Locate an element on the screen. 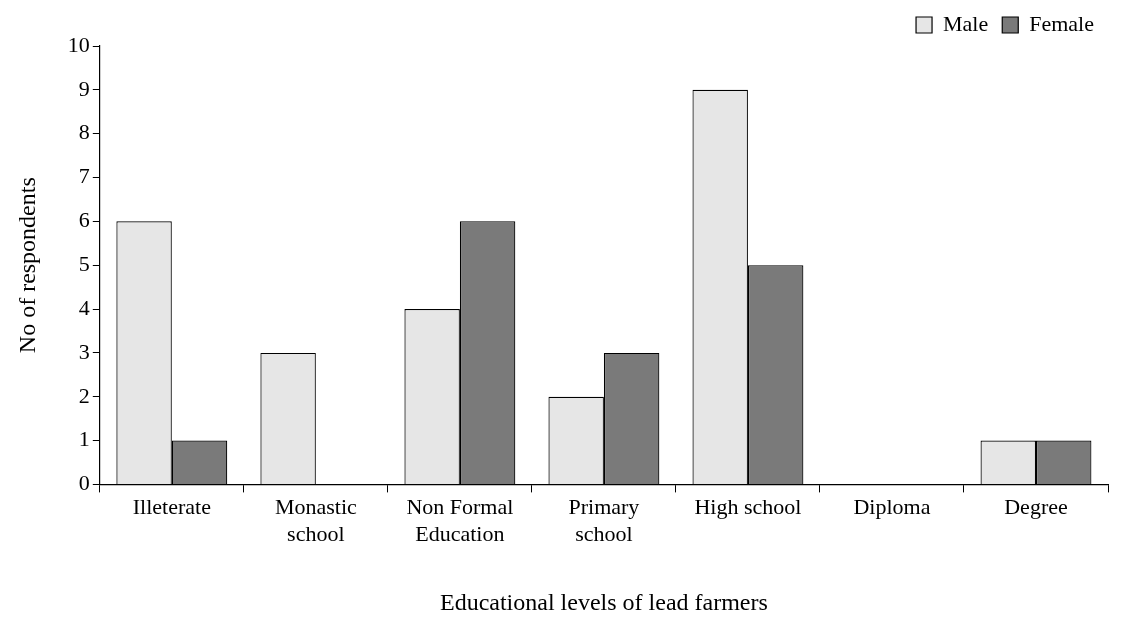 This screenshot has height=632, width=1128. y-tick-label: 2 is located at coordinates (84, 395).